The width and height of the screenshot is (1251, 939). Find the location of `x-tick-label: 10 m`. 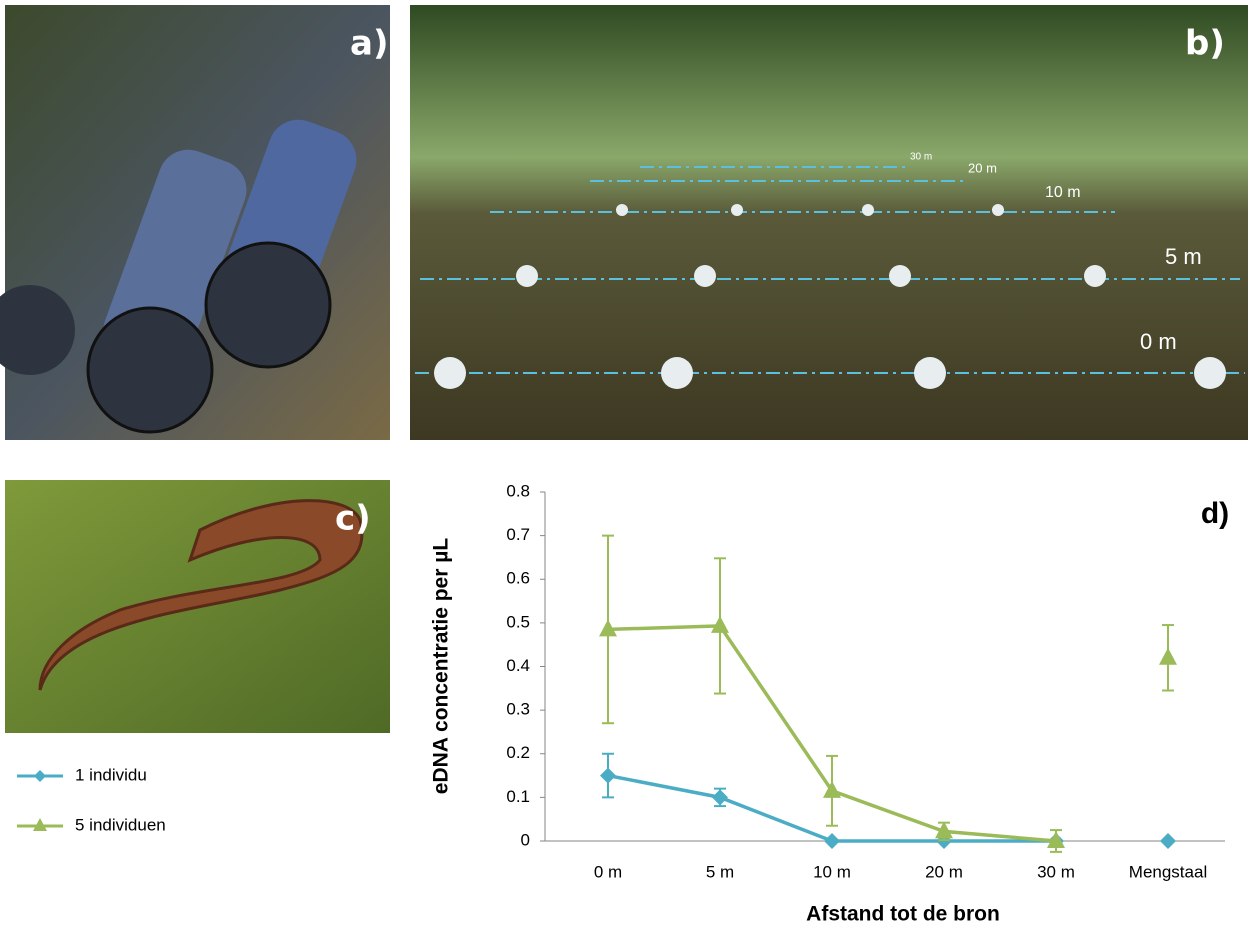

x-tick-label: 10 m is located at coordinates (832, 871).